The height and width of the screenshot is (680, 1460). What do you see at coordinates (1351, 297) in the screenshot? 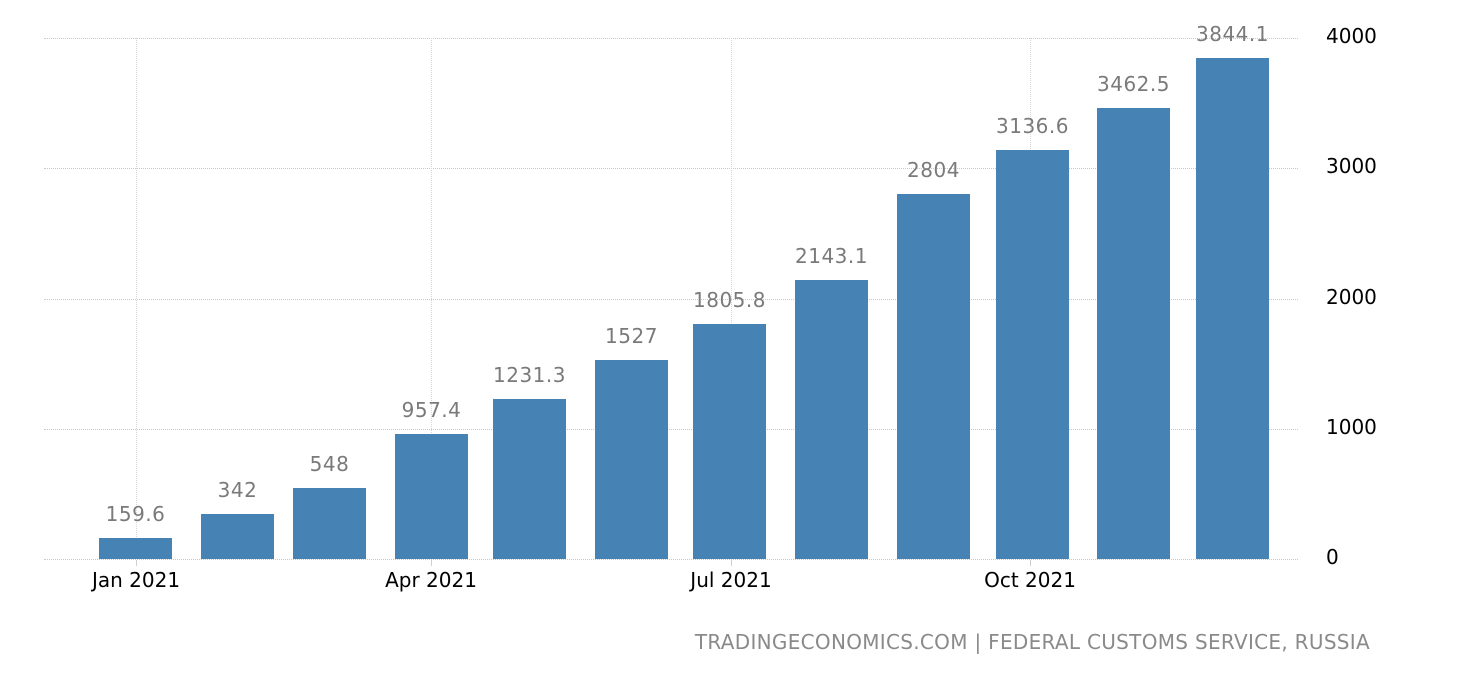
I see `y-axis-label: 2000` at bounding box center [1351, 297].